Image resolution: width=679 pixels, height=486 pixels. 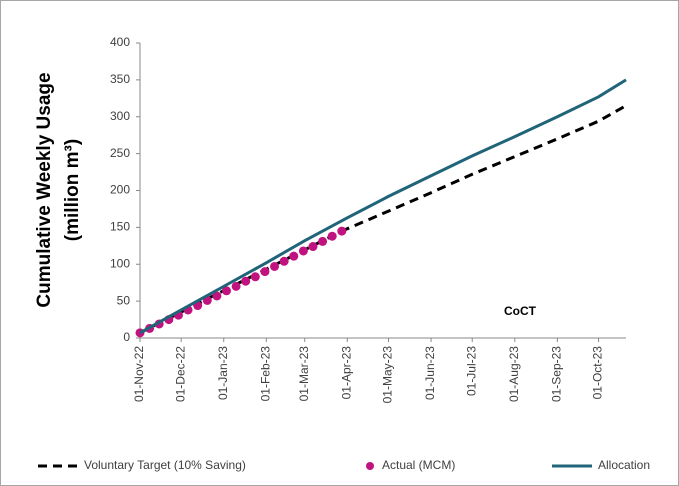 What do you see at coordinates (120, 153) in the screenshot?
I see `y-tick-label: 250` at bounding box center [120, 153].